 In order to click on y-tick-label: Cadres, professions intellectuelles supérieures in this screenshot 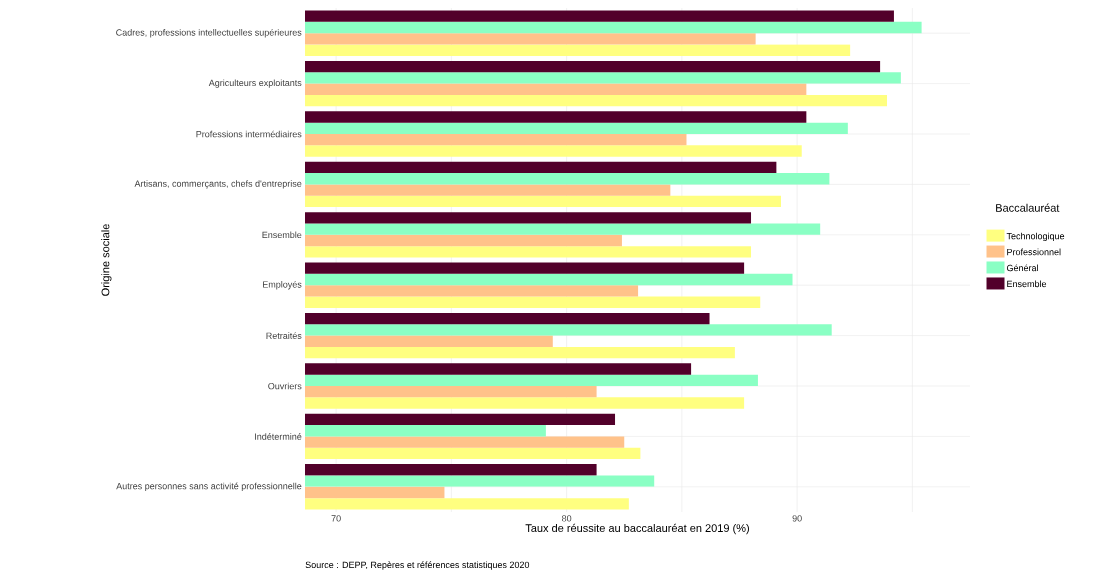, I will do `click(209, 33)`.